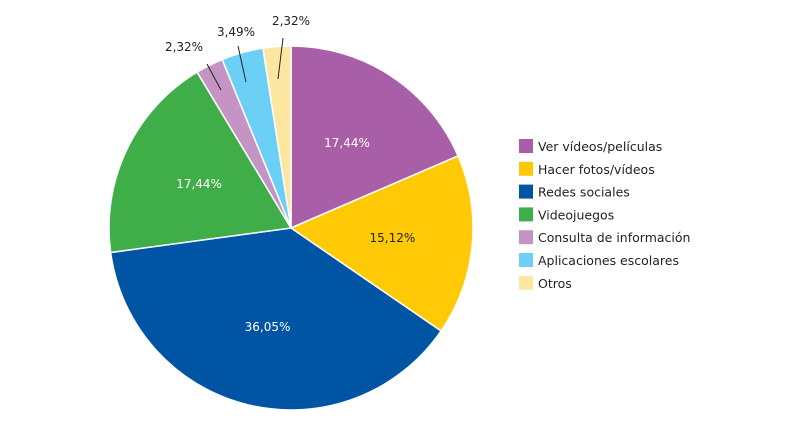 This screenshot has width=803, height=448. What do you see at coordinates (242, 64) in the screenshot?
I see `leader-line-aplicaciones-escolares` at bounding box center [242, 64].